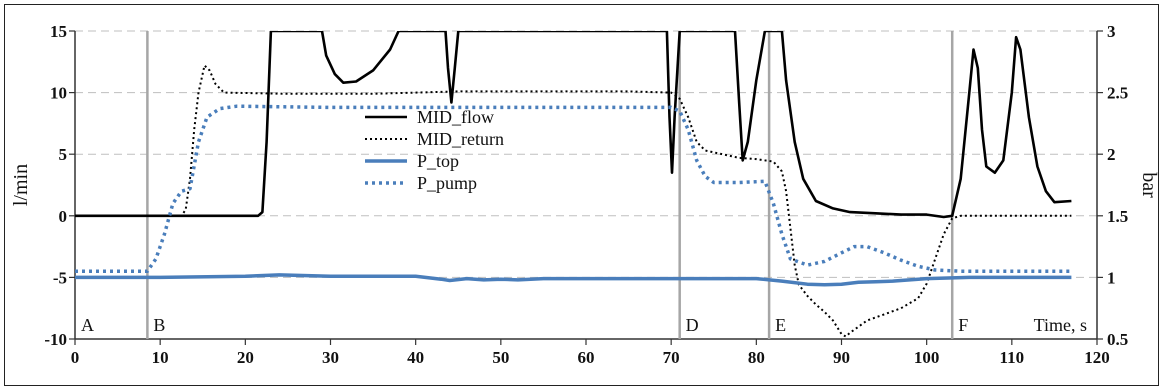 The height and width of the screenshot is (392, 1165). Describe the element at coordinates (671, 357) in the screenshot. I see `x-tick-label: 70` at that location.